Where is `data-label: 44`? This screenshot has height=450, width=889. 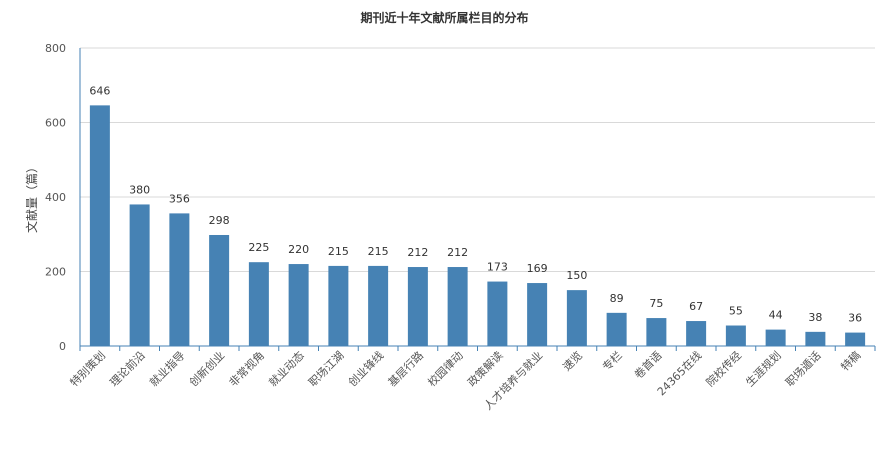
data-label: 44 is located at coordinates (776, 315).